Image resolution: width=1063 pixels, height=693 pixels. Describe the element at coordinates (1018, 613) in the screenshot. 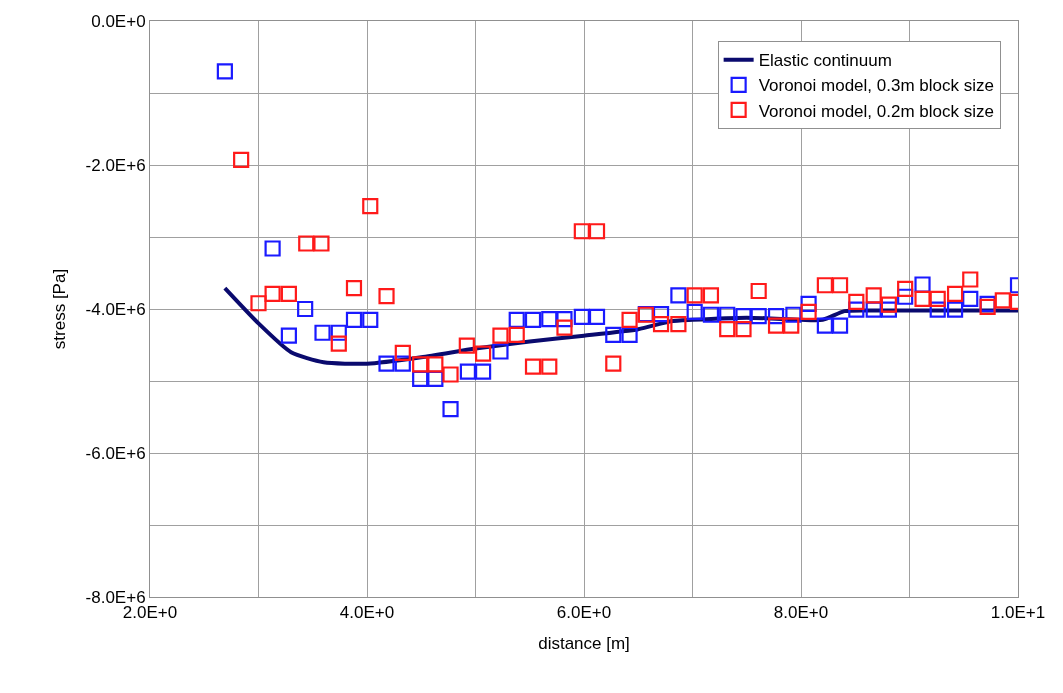

I see `x-tick-label: 1.0E+1` at that location.